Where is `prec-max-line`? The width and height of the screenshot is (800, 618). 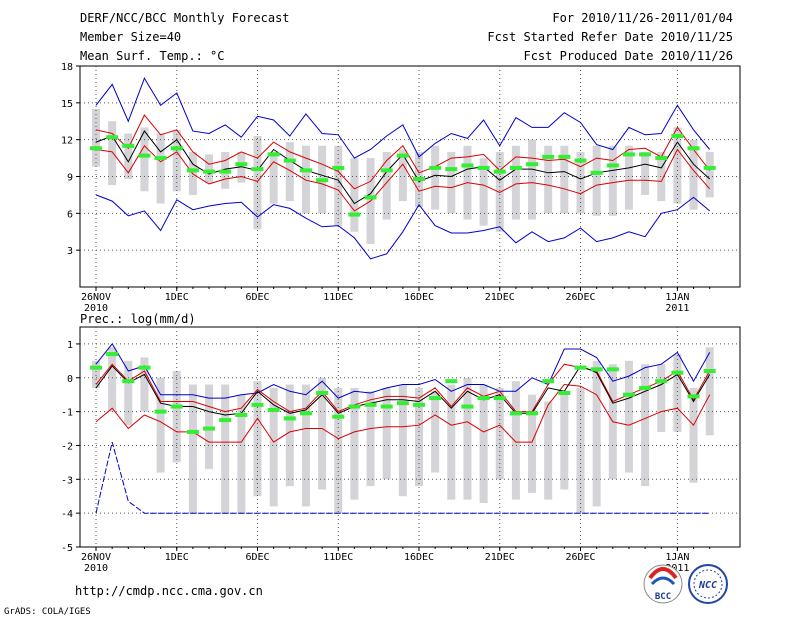 prec-max-line is located at coordinates (403, 371).